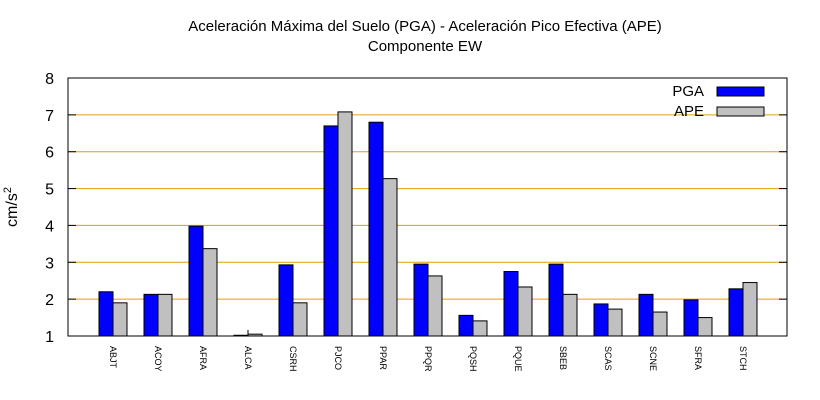 The width and height of the screenshot is (820, 400). Describe the element at coordinates (518, 359) in the screenshot. I see `x-tick-label: PQUE` at that location.